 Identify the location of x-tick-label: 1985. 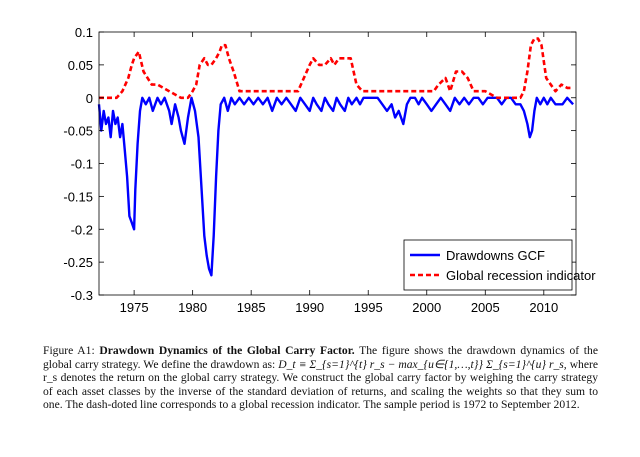
(251, 307).